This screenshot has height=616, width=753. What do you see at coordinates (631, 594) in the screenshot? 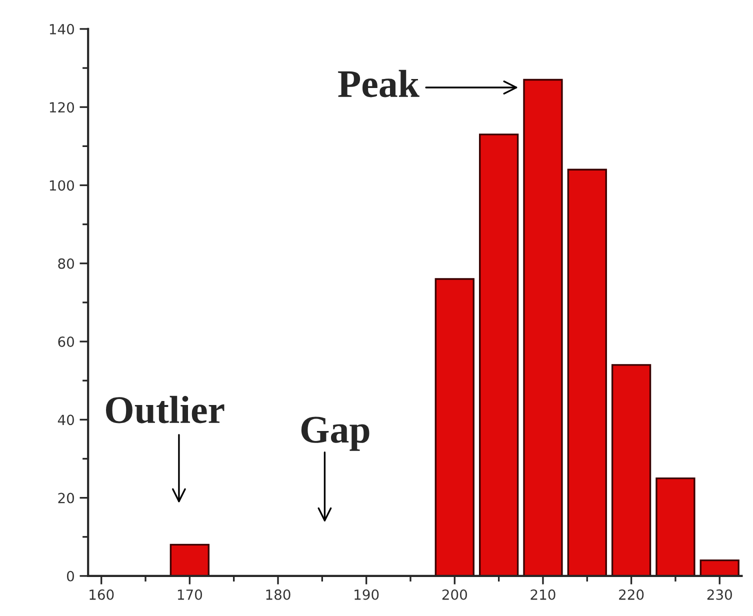
I see `x-tick-label: 220` at bounding box center [631, 594].